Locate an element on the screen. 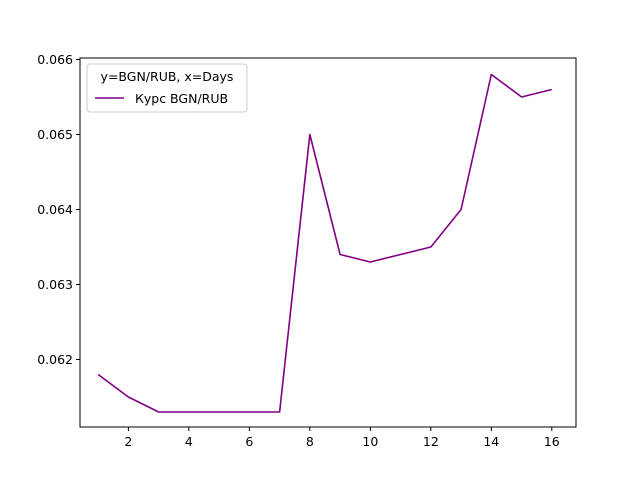 The height and width of the screenshot is (480, 640). legend-series-label: Курс BGN/RUB is located at coordinates (181, 98).